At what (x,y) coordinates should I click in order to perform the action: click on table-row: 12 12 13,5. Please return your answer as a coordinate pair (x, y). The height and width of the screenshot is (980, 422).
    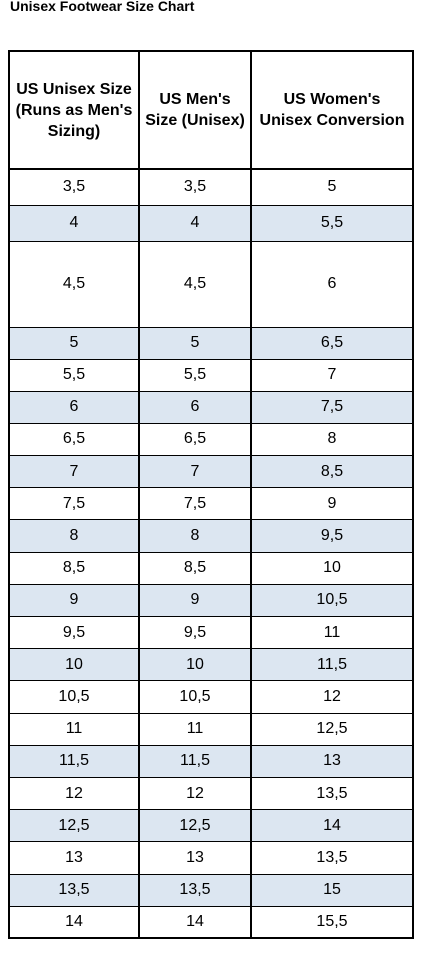
    Looking at the image, I should click on (211, 794).